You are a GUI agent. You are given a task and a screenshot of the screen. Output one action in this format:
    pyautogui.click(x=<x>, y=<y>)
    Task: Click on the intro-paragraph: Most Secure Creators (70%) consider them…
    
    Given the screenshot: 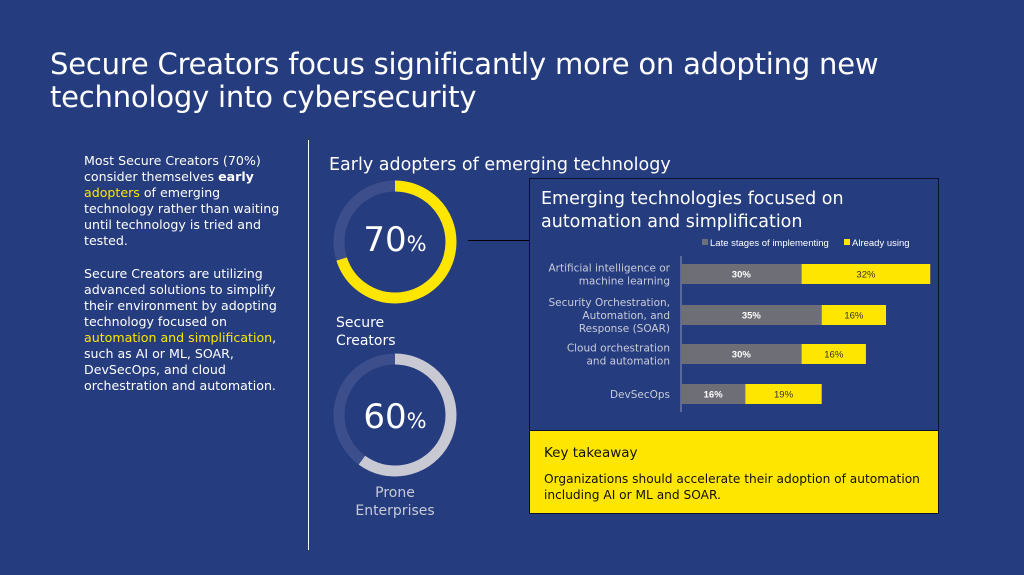 What is the action you would take?
    pyautogui.click(x=186, y=201)
    